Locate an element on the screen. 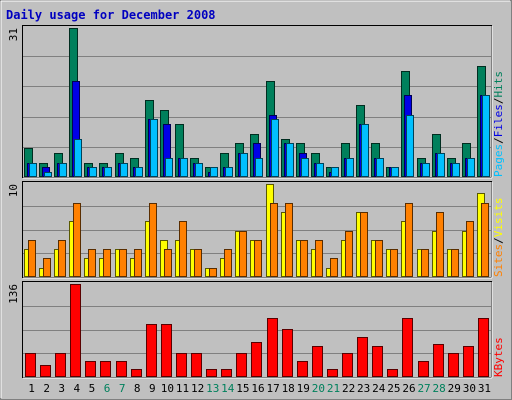 Image resolution: width=512 pixels, height=400 pixels. legend-entry-pages: Pages is located at coordinates (498, 160).